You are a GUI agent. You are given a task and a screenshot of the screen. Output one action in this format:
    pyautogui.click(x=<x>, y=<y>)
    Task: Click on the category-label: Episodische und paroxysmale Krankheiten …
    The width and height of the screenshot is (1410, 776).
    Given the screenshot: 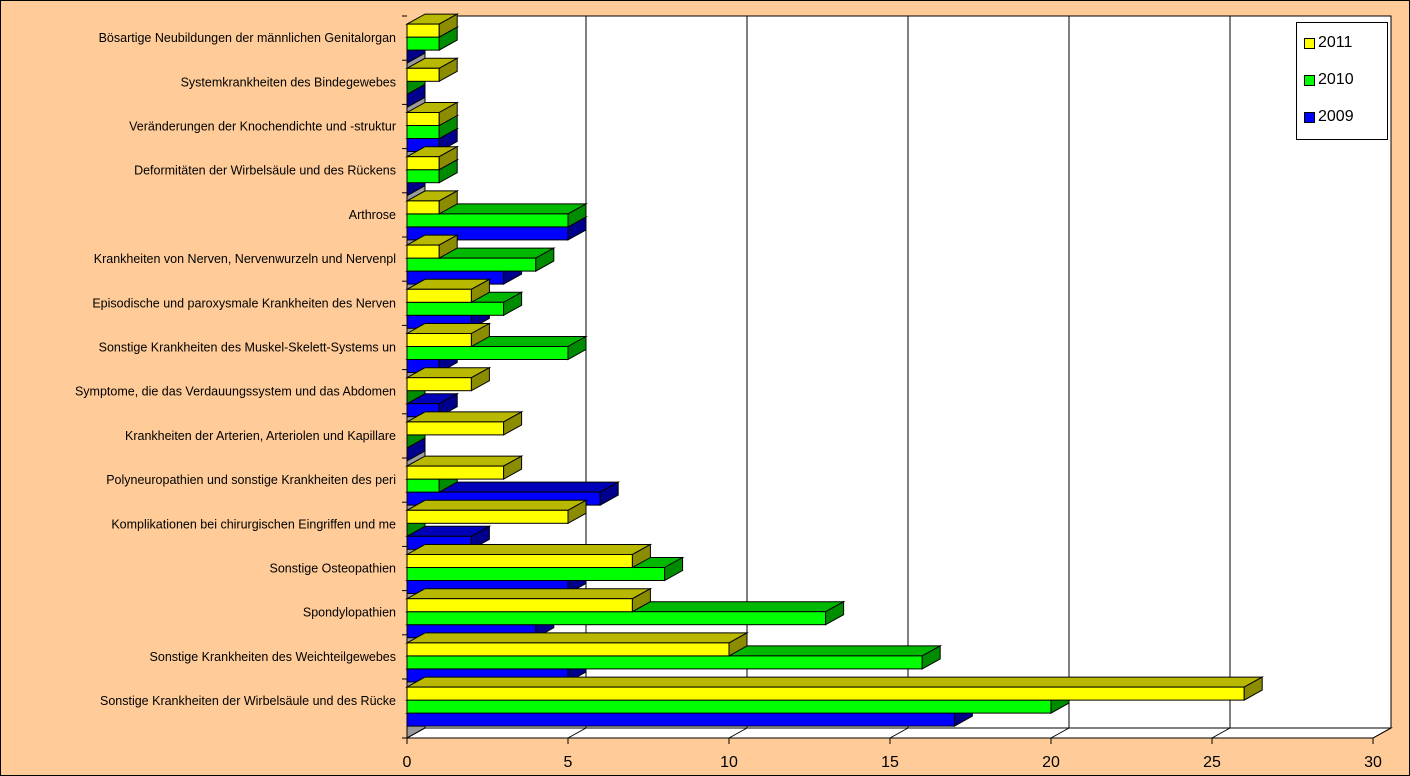 What is the action you would take?
    pyautogui.click(x=244, y=303)
    